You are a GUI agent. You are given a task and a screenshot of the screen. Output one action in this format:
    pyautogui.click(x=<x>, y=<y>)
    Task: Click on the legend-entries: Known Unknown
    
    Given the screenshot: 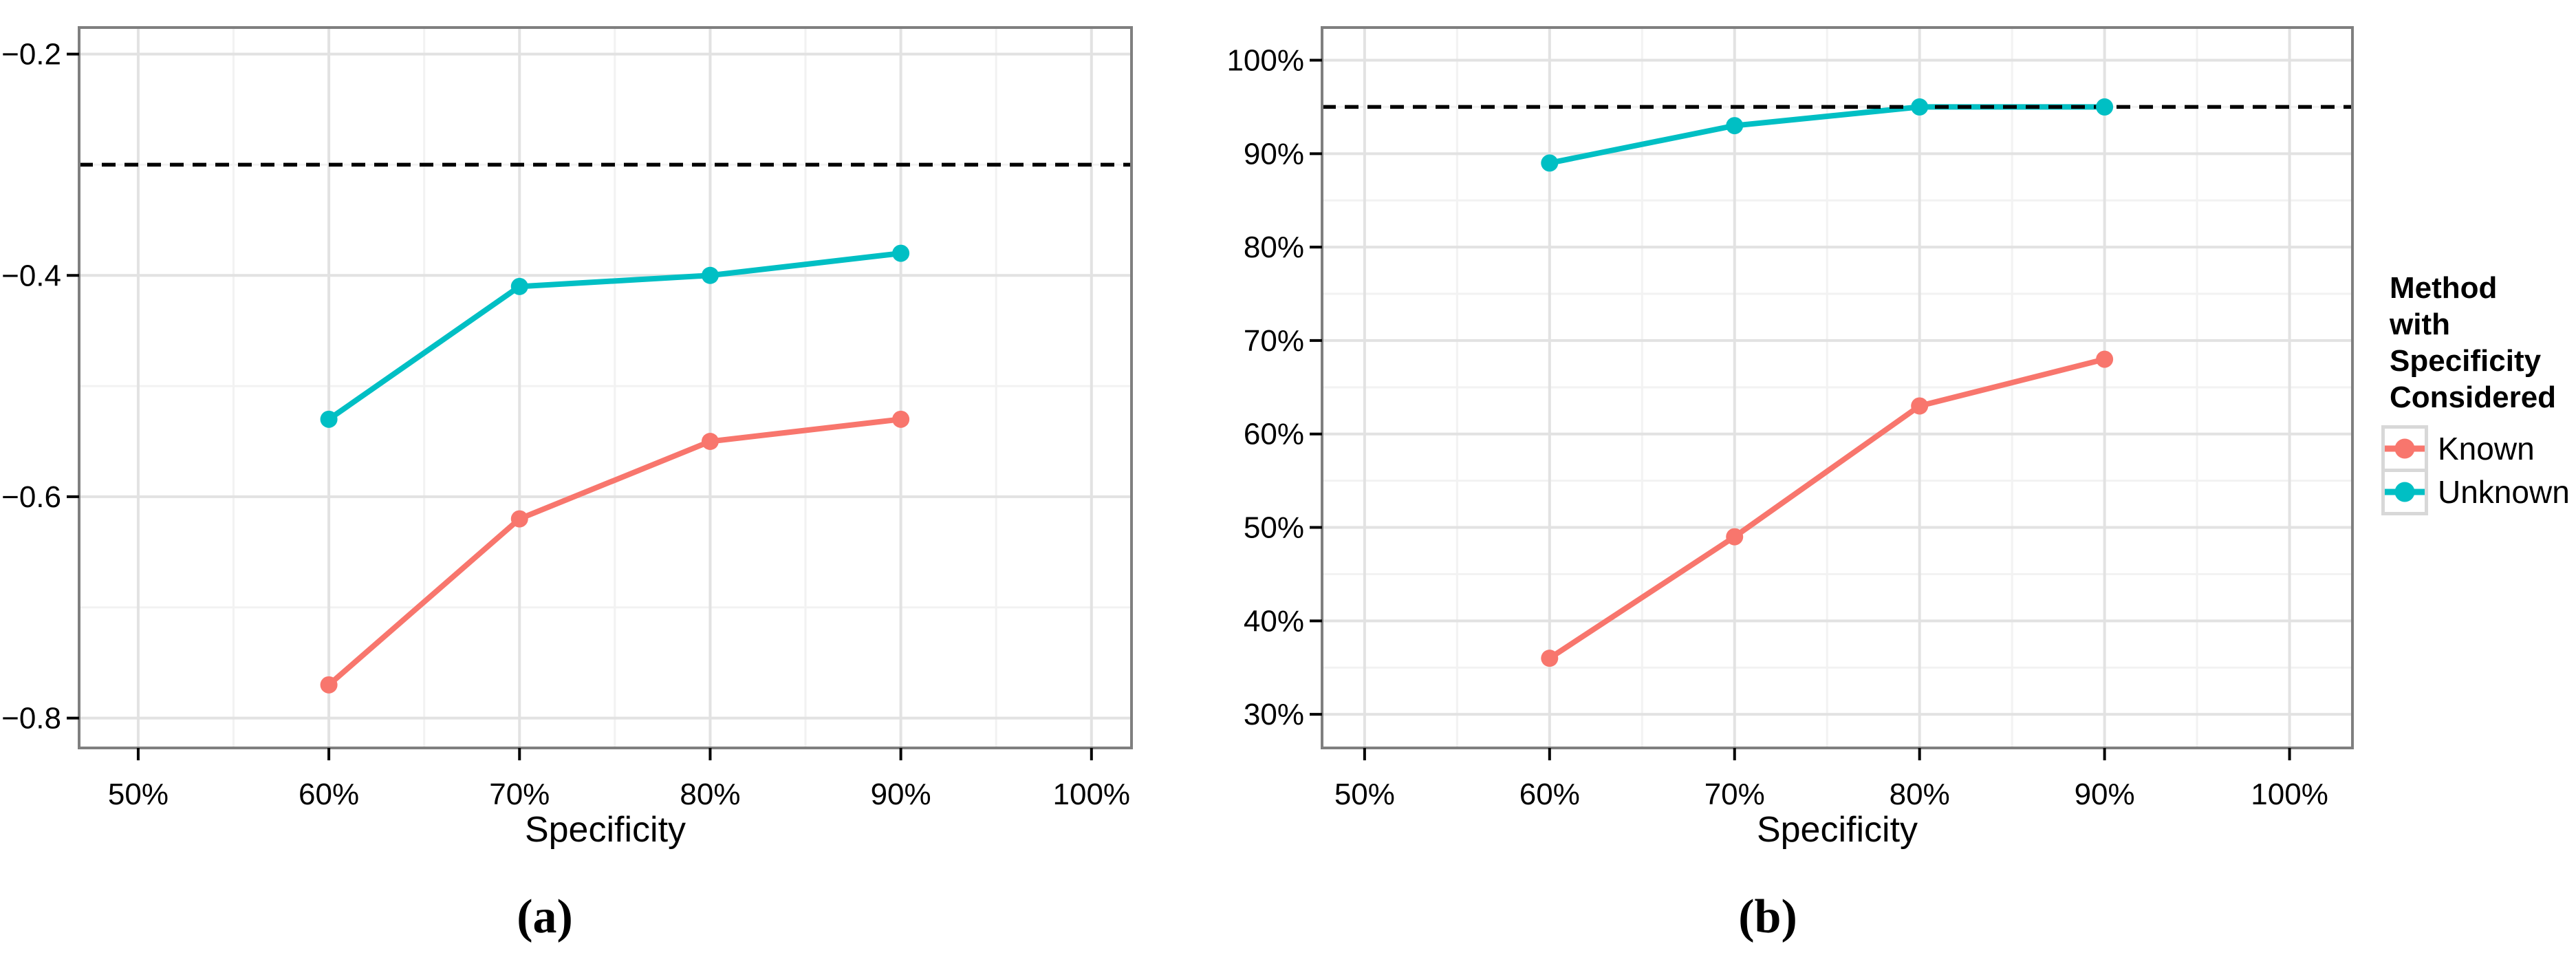 What is the action you would take?
    pyautogui.click(x=2478, y=470)
    